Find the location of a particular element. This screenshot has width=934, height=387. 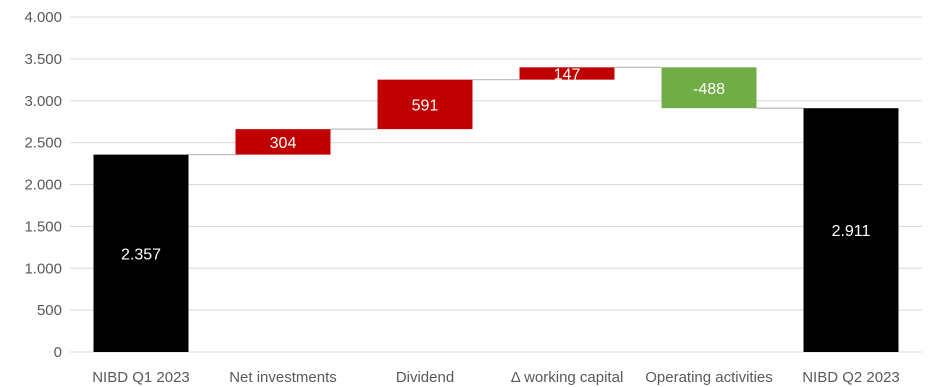

x-category-label: NIBD Q1 2023 is located at coordinates (141, 377).